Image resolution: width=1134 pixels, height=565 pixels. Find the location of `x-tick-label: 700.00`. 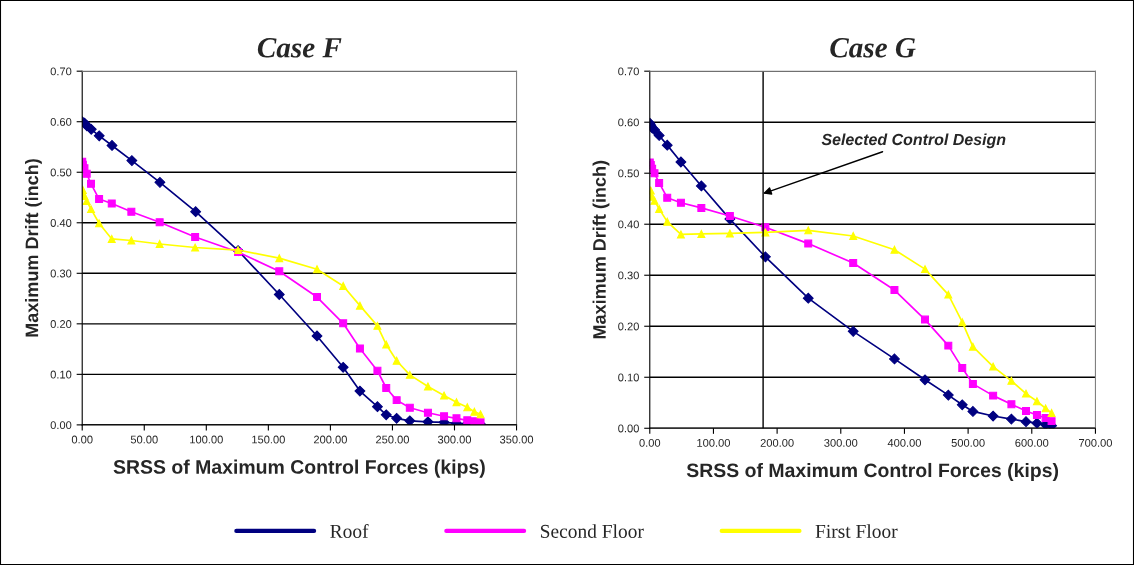

x-tick-label: 700.00 is located at coordinates (1095, 442).